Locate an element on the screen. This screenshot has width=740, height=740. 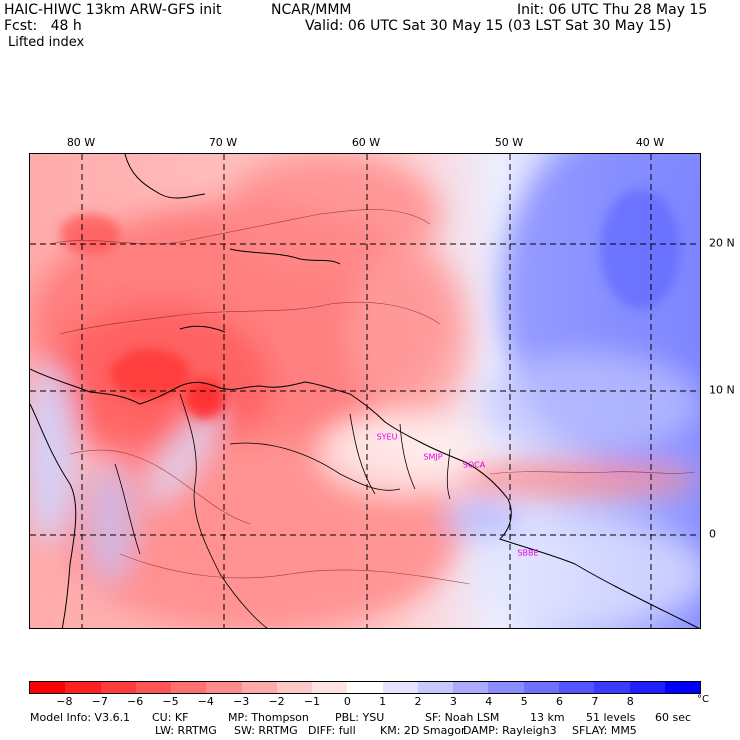
station-sbbe: SBBE is located at coordinates (528, 553).